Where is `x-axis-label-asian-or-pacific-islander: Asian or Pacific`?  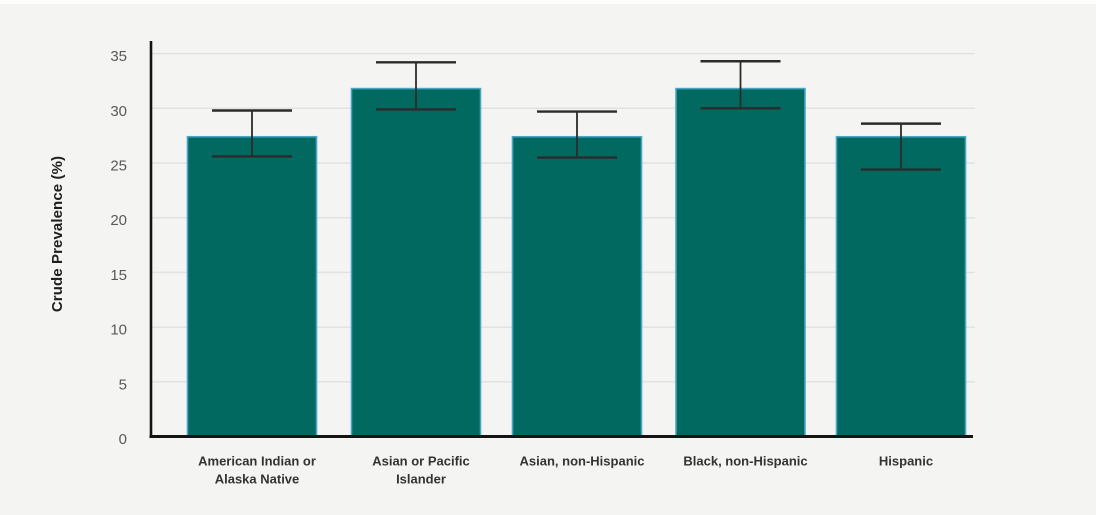
x-axis-label-asian-or-pacific-islander: Asian or Pacific is located at coordinates (421, 461).